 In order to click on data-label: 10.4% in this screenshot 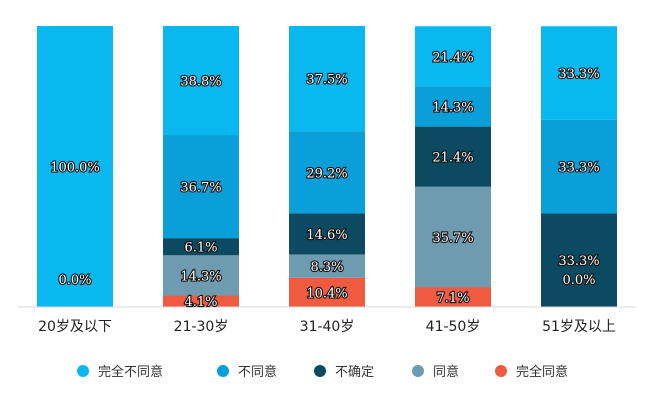, I will do `click(326, 293)`.